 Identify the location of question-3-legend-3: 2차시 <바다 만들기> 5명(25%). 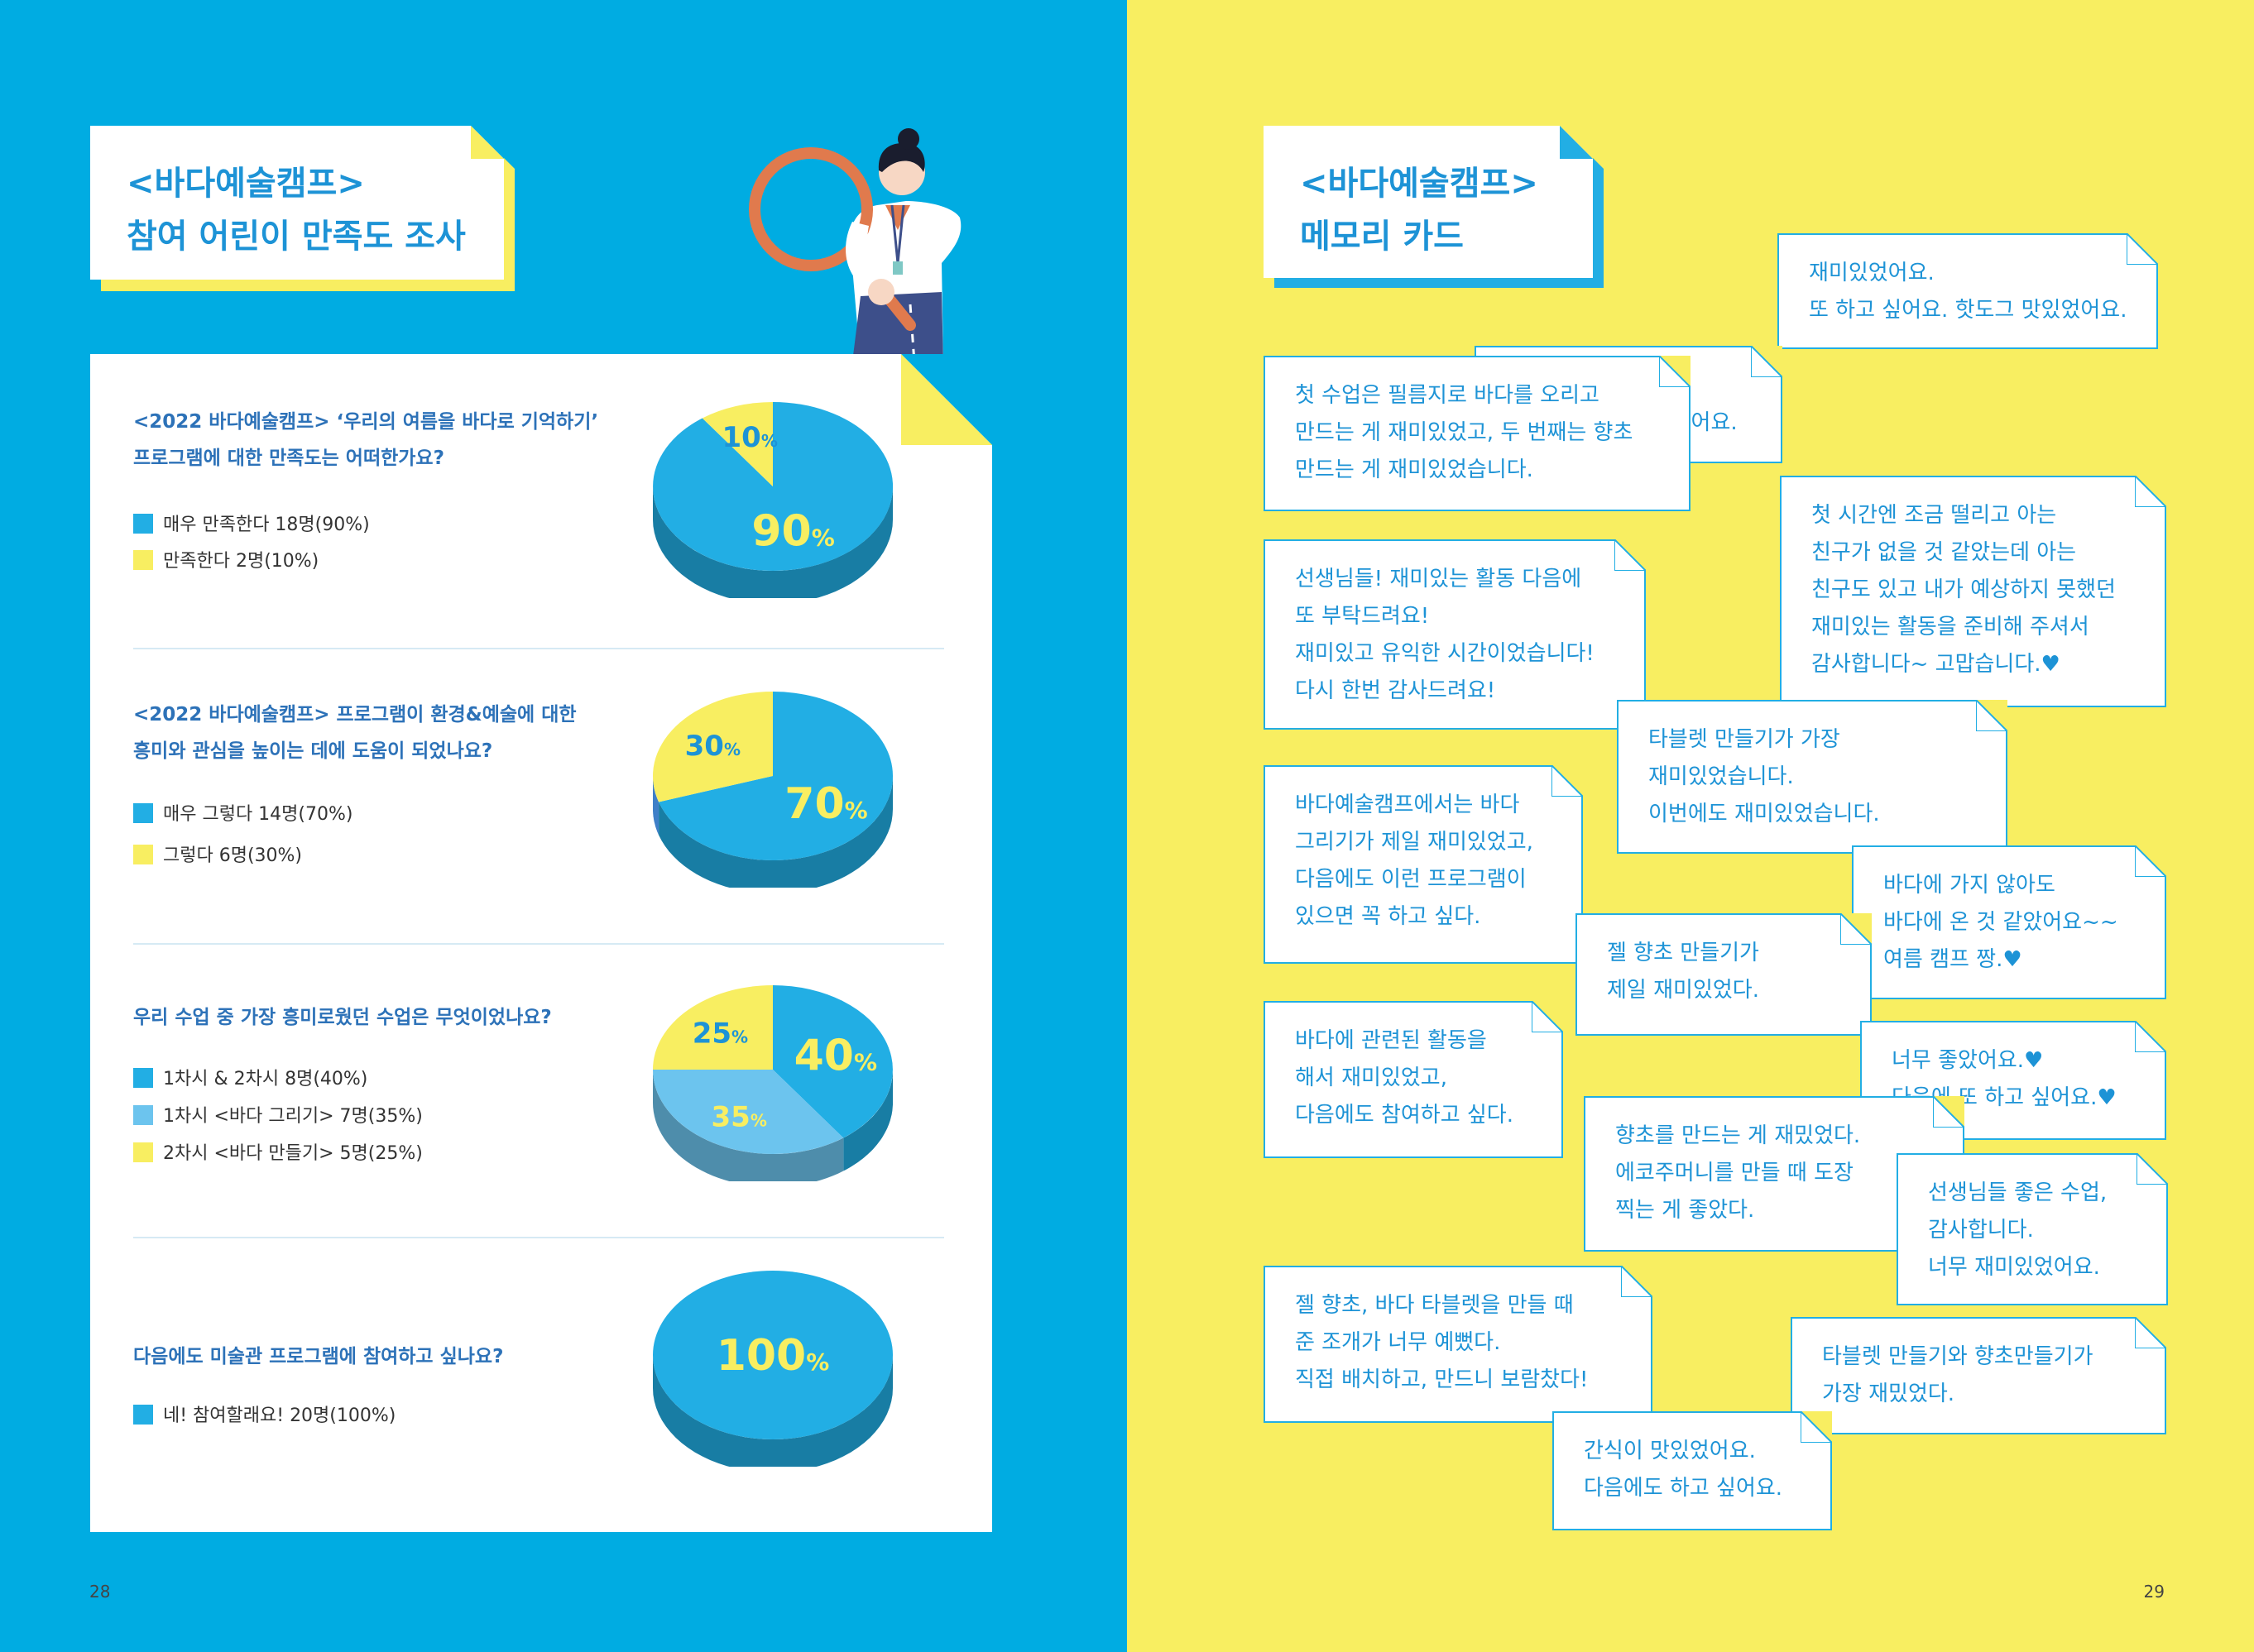
(278, 1154).